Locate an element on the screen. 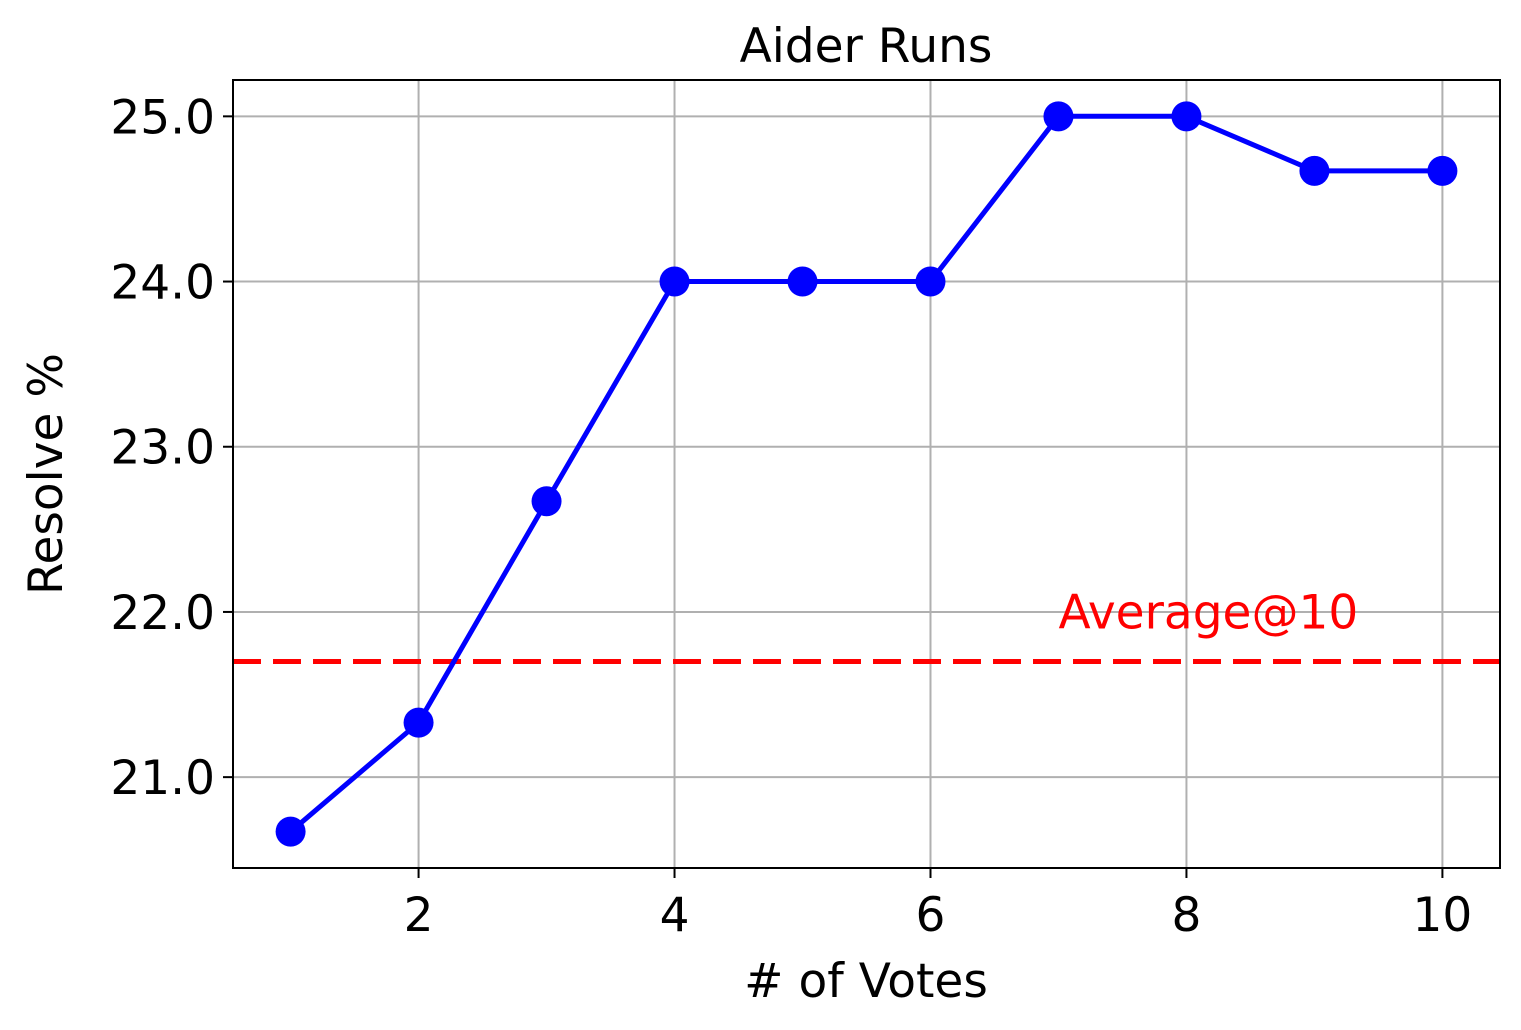 The width and height of the screenshot is (1521, 1030). y-tick-label: 24.0 is located at coordinates (162, 283).